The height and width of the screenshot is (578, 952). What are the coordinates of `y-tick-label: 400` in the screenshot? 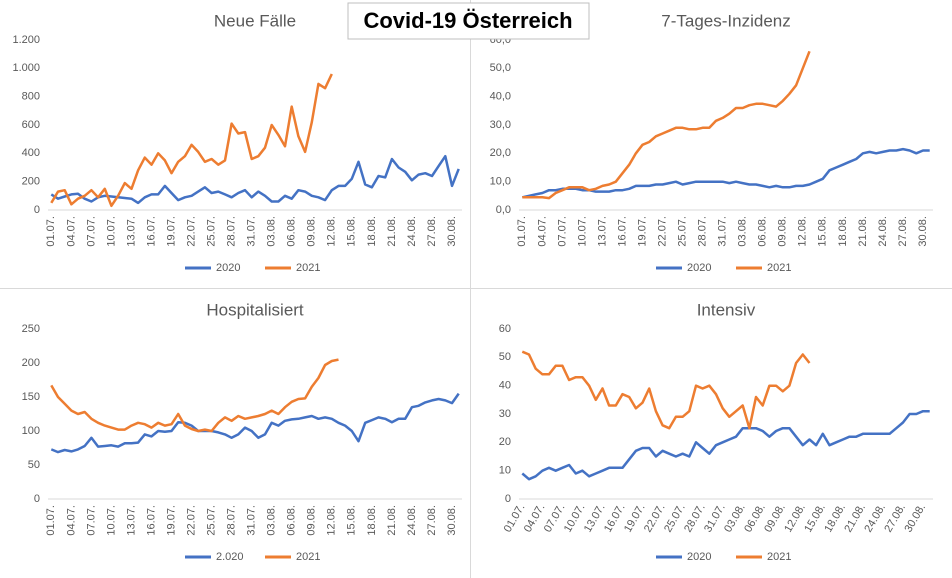 It's located at (31, 153).